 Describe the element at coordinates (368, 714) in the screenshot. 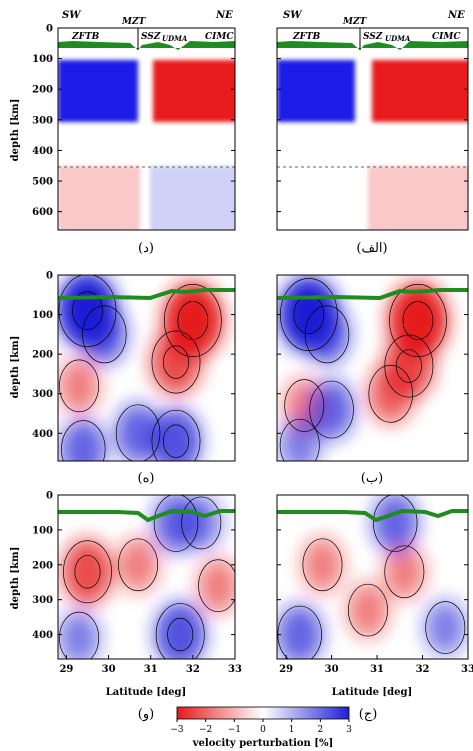

I see `panel-letter-r3-right: (ج)` at that location.